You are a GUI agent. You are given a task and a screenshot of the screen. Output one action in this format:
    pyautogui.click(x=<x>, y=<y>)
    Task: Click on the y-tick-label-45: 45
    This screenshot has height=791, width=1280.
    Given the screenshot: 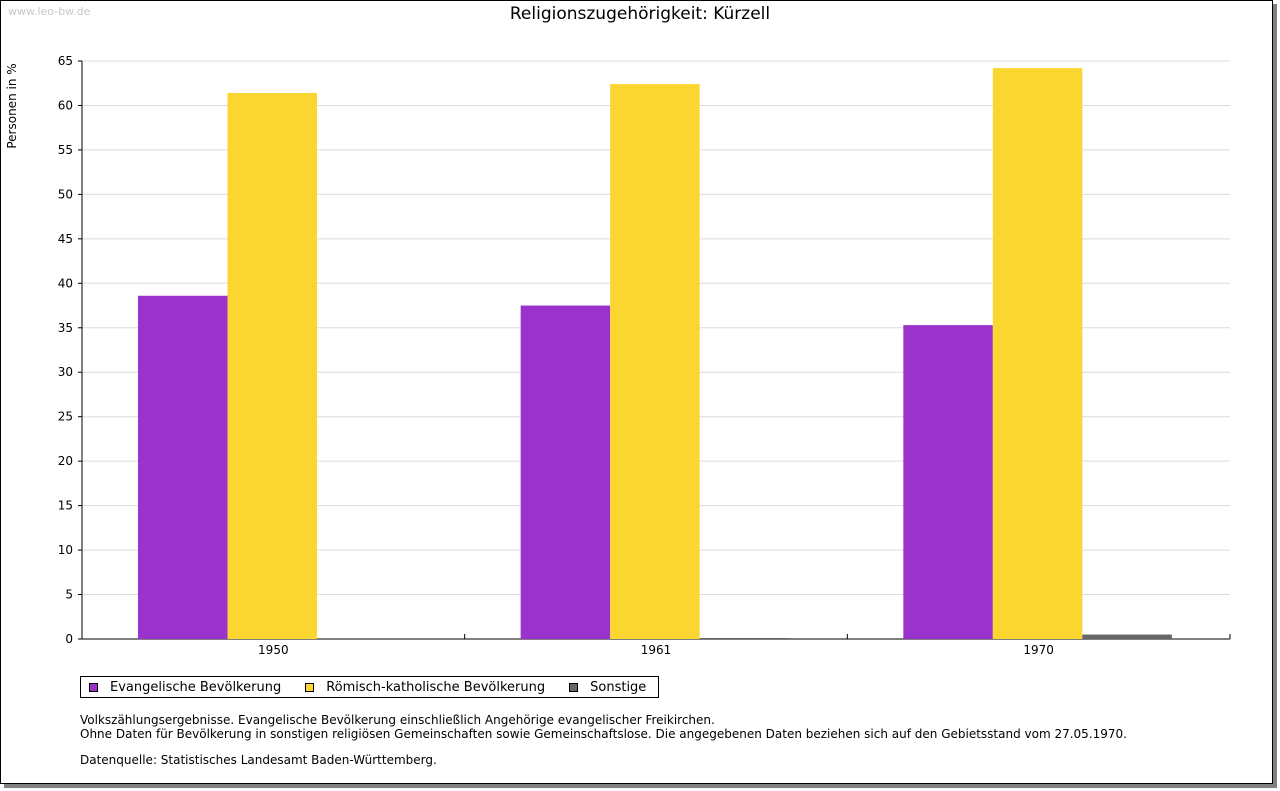 What is the action you would take?
    pyautogui.click(x=65, y=239)
    